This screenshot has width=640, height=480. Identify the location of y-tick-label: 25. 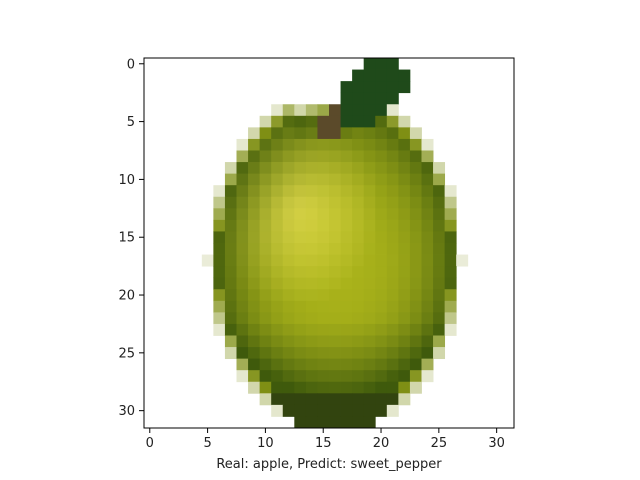
(126, 353).